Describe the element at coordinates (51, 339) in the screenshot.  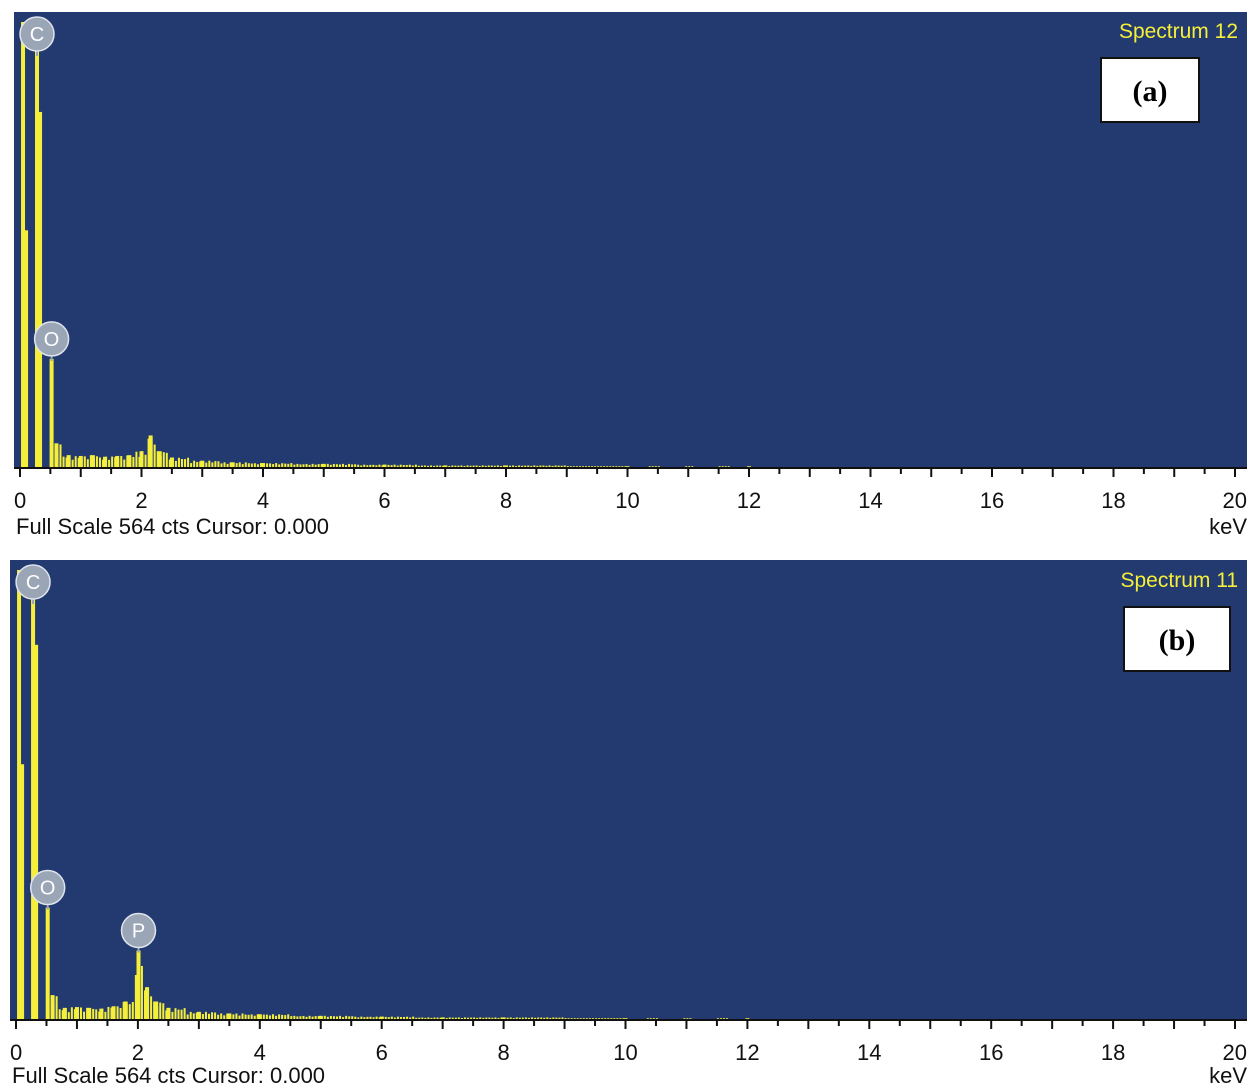
I see `peak-marker-O` at that location.